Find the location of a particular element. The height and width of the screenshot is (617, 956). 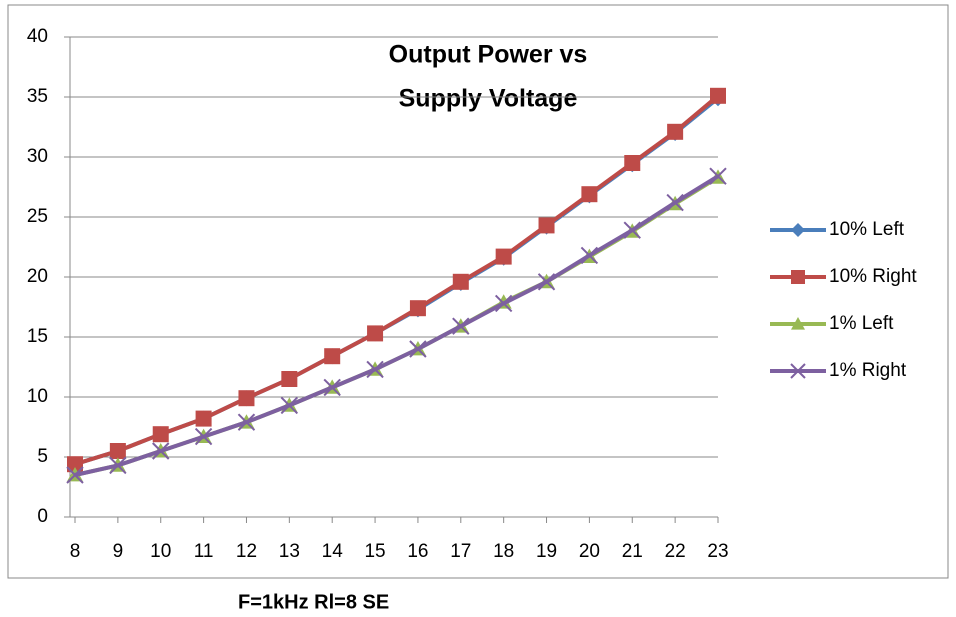

legend-label: 10% Right is located at coordinates (873, 276).